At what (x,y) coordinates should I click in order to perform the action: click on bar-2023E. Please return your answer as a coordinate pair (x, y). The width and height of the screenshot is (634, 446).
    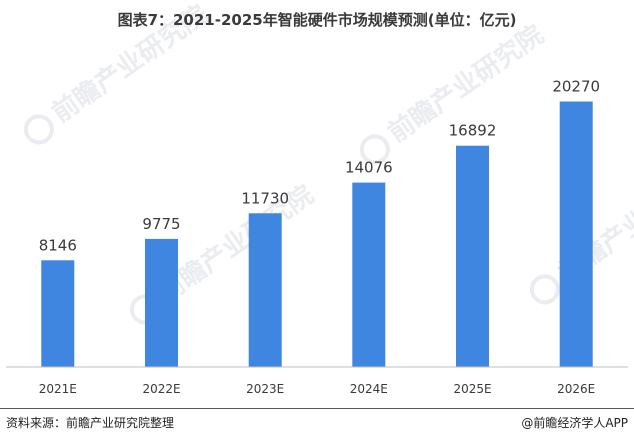
    Looking at the image, I should click on (265, 290).